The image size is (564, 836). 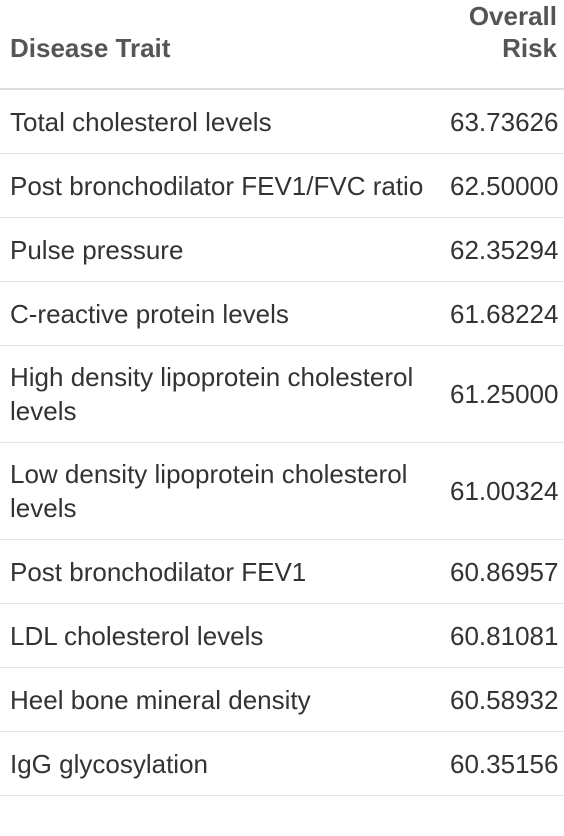 What do you see at coordinates (220, 313) in the screenshot?
I see `disease-trait-cell: C-reactive protein levels` at bounding box center [220, 313].